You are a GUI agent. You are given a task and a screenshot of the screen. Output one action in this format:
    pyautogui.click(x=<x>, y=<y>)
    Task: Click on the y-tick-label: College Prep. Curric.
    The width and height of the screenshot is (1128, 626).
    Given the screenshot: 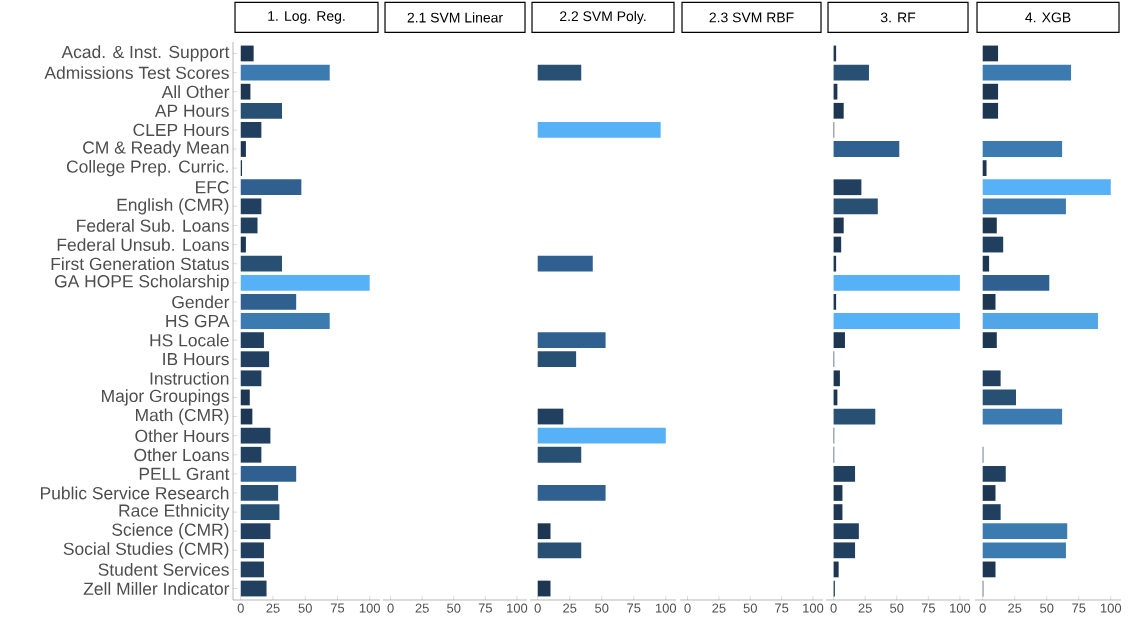 What is the action you would take?
    pyautogui.click(x=147, y=168)
    